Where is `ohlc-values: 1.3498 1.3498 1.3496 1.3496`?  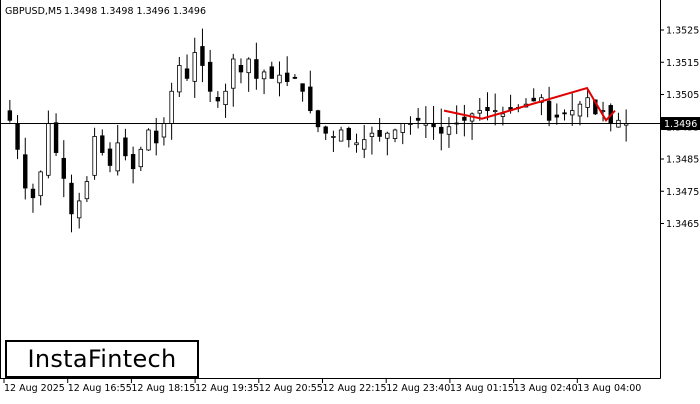
ohlc-values: 1.3498 1.3498 1.3496 1.3496 is located at coordinates (135, 11).